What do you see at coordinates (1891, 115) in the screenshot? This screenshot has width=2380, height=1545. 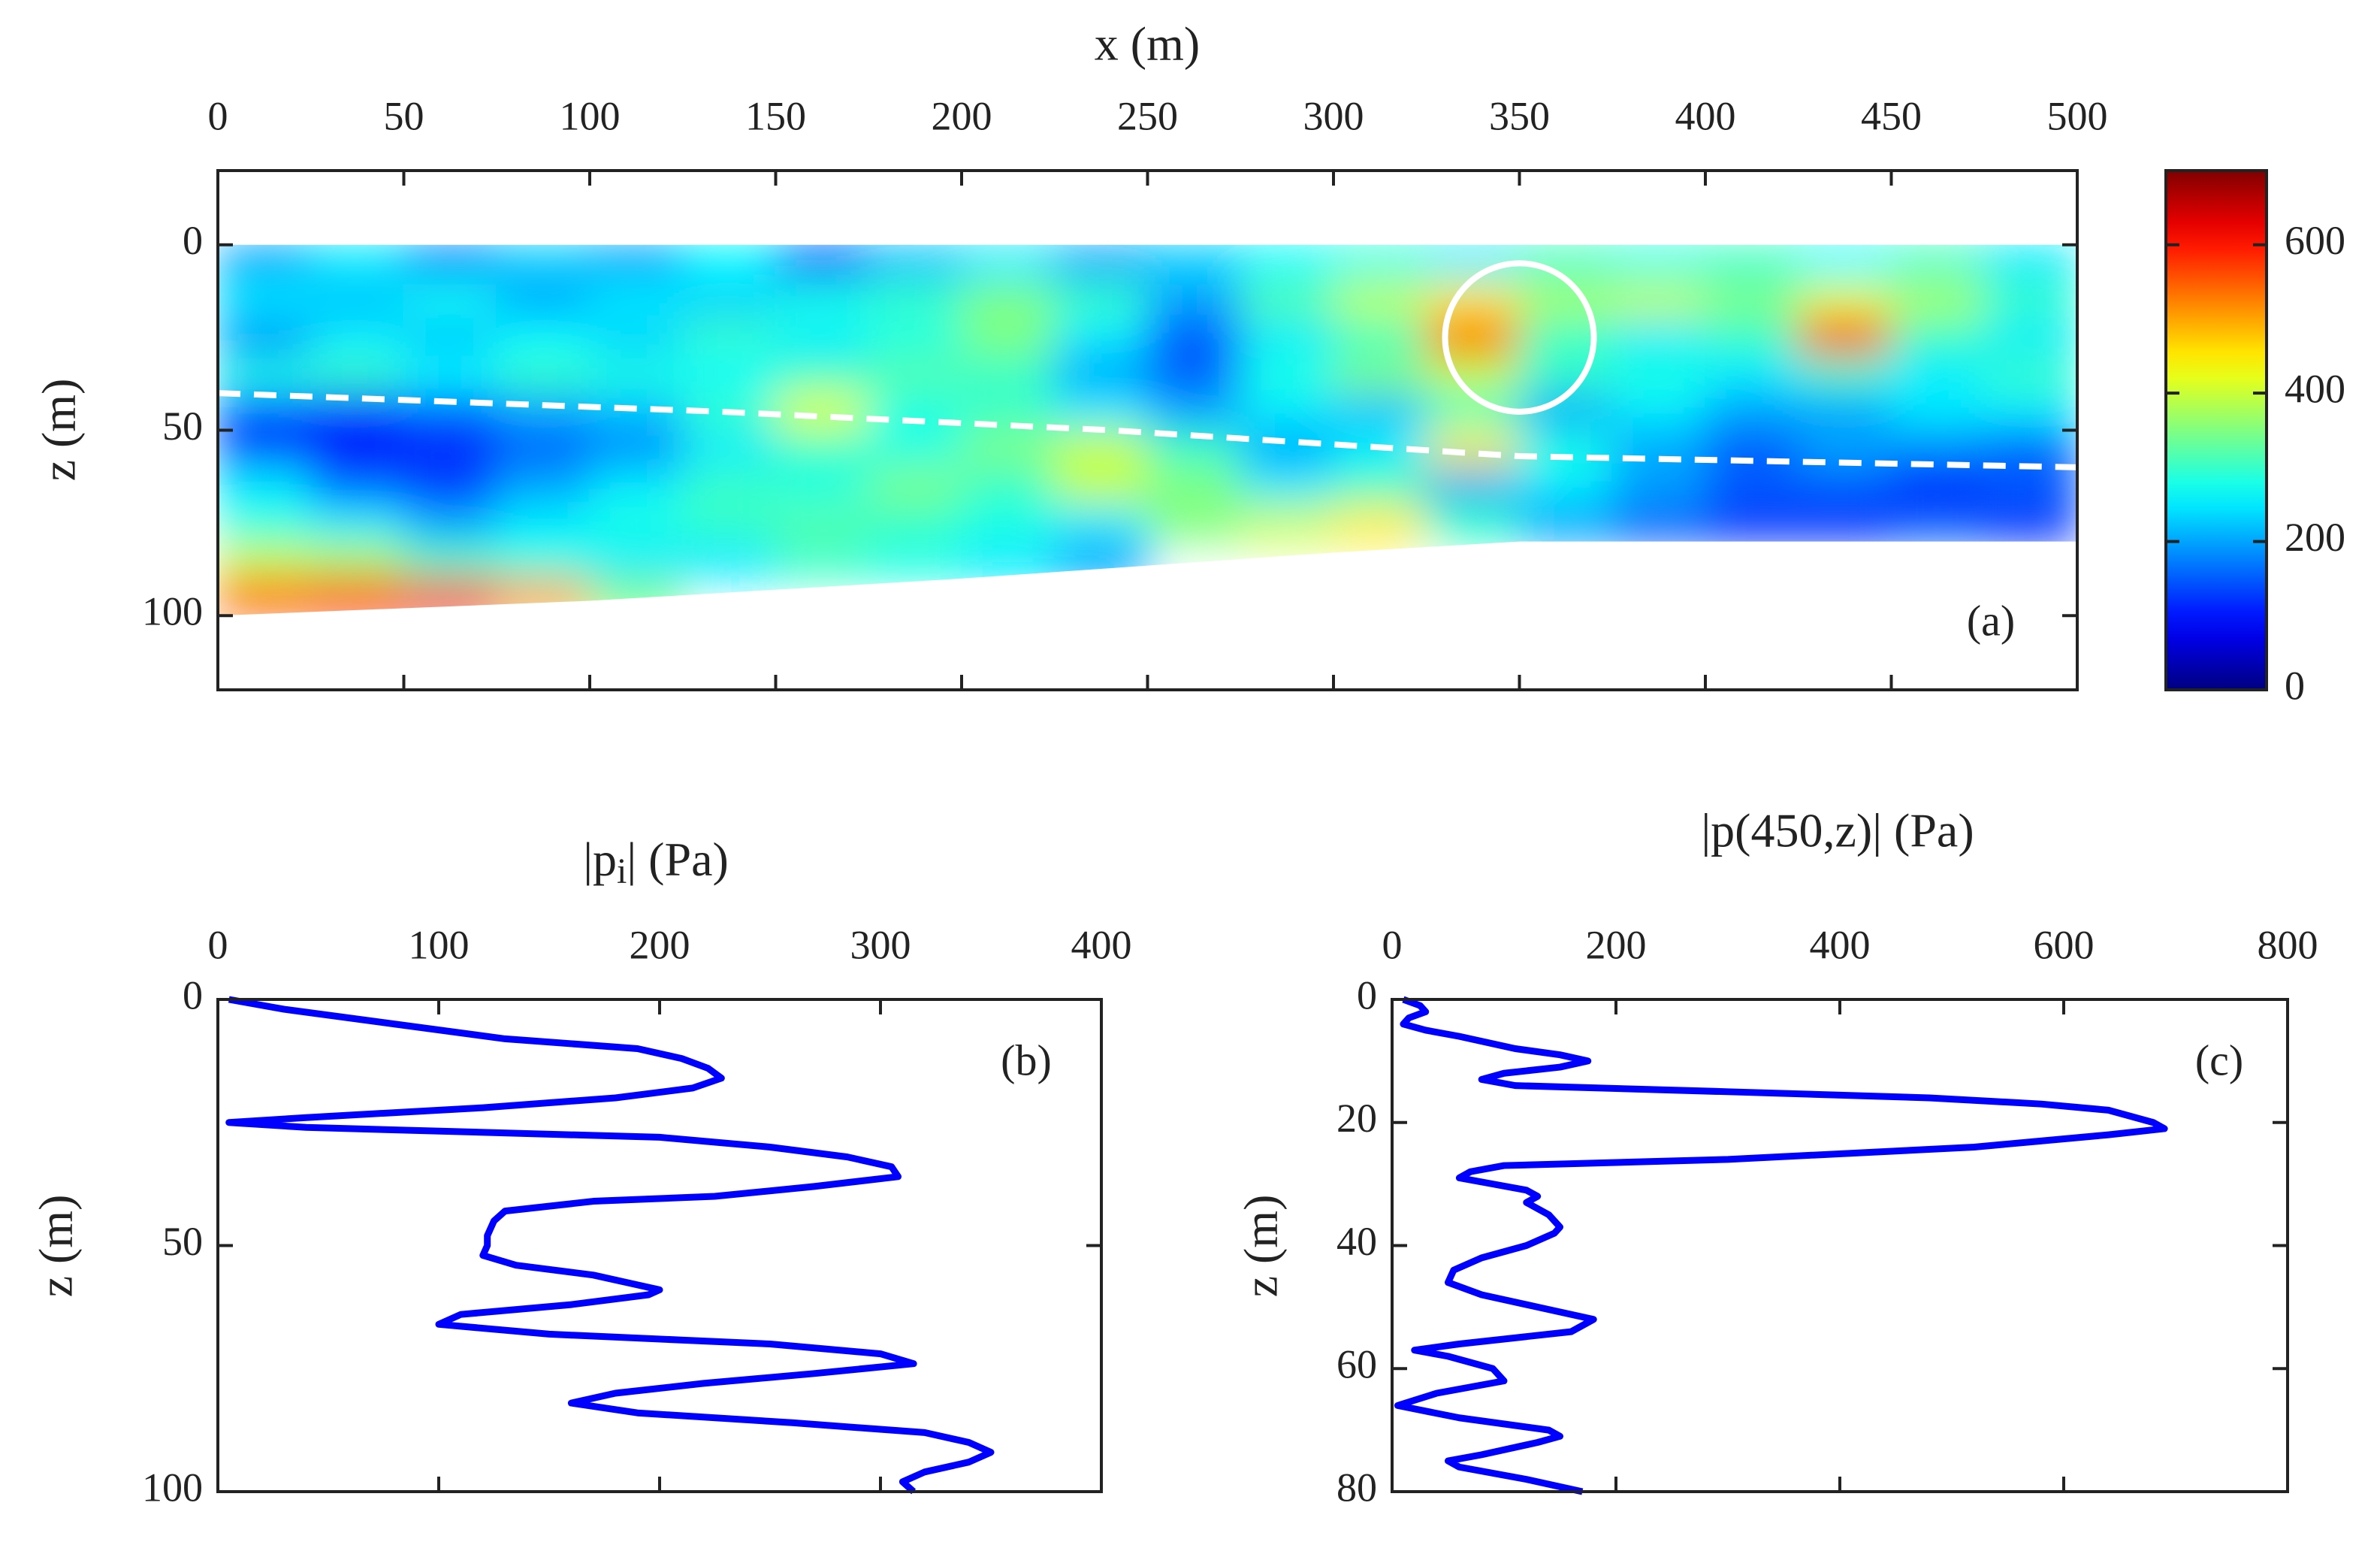 I see `x-tick-label: 450` at bounding box center [1891, 115].